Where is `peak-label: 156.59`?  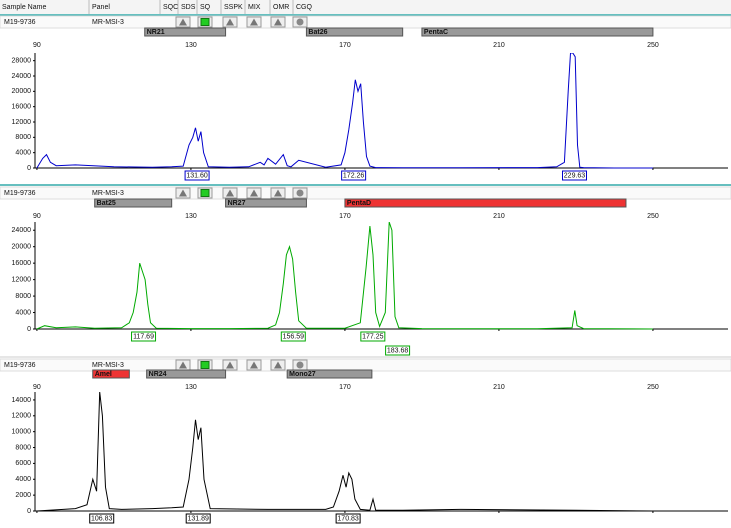 peak-label: 156.59 is located at coordinates (294, 336).